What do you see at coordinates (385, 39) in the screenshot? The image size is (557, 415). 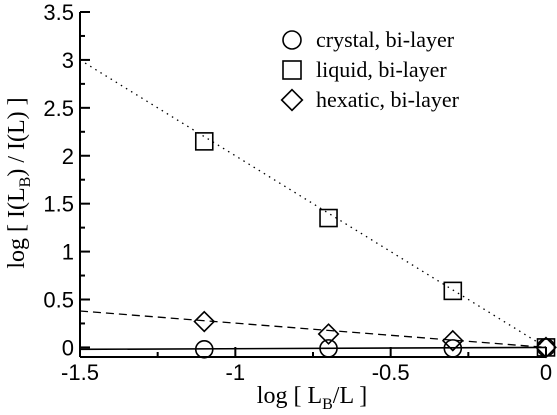 I see `legend-label: crystal, bi-layer` at bounding box center [385, 39].